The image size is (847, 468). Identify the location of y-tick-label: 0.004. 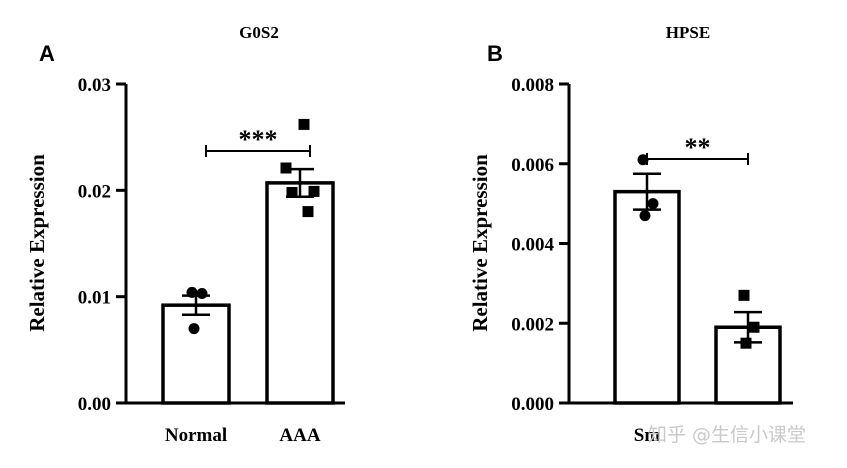
(532, 245).